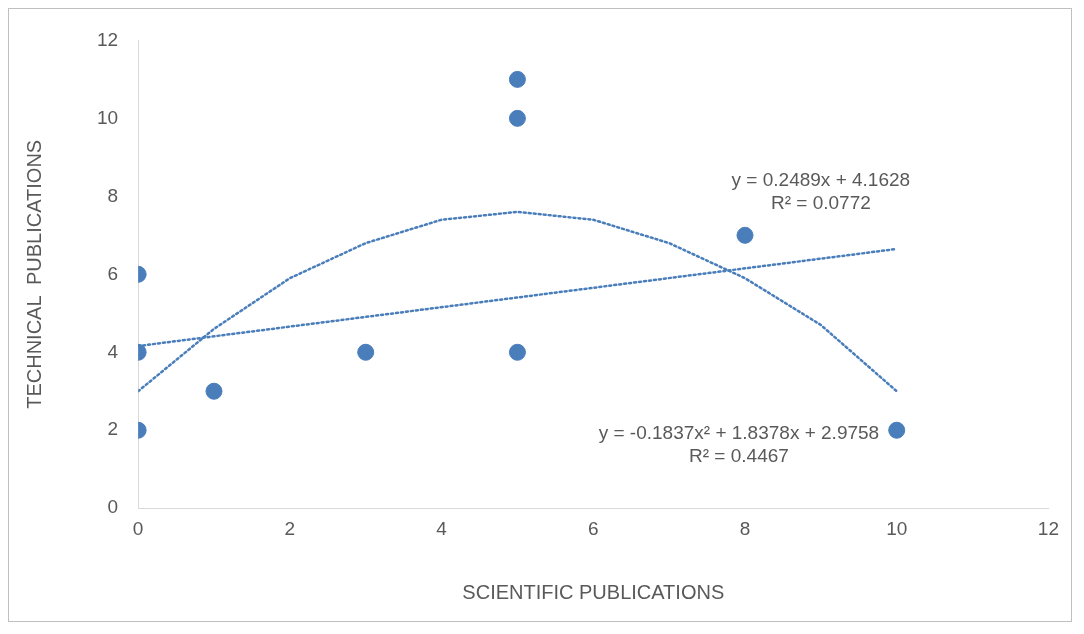 Image resolution: width=1084 pixels, height=634 pixels. What do you see at coordinates (113, 273) in the screenshot?
I see `y-tick-label: 6` at bounding box center [113, 273].